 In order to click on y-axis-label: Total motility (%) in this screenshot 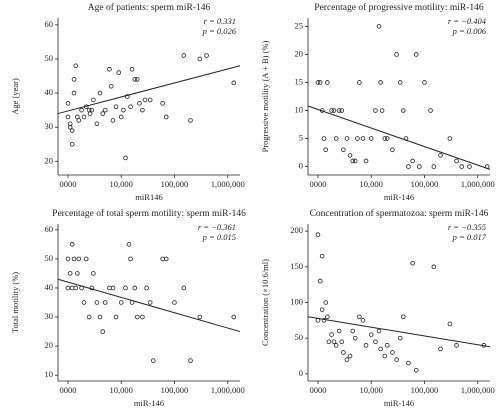, I will do `click(15, 302)`.